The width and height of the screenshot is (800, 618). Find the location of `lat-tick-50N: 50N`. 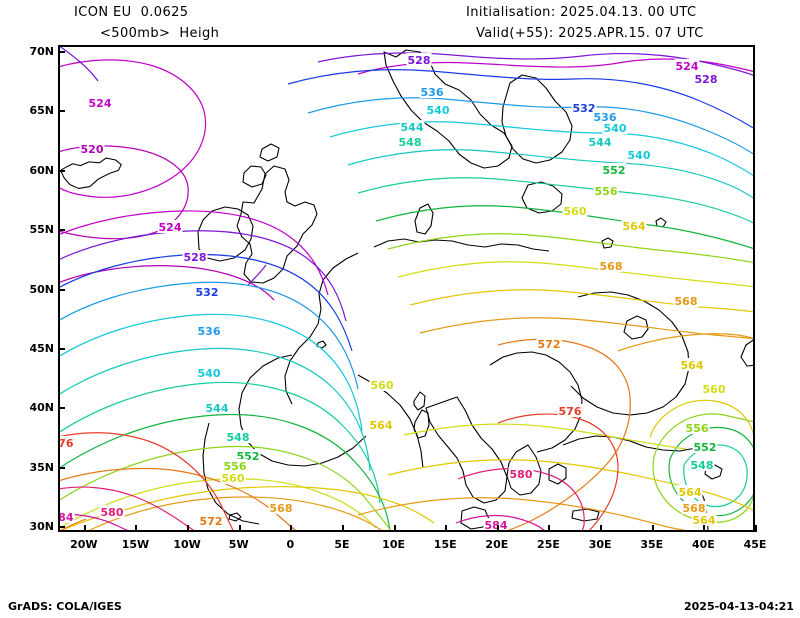

lat-tick-50N: 50N is located at coordinates (41, 289).